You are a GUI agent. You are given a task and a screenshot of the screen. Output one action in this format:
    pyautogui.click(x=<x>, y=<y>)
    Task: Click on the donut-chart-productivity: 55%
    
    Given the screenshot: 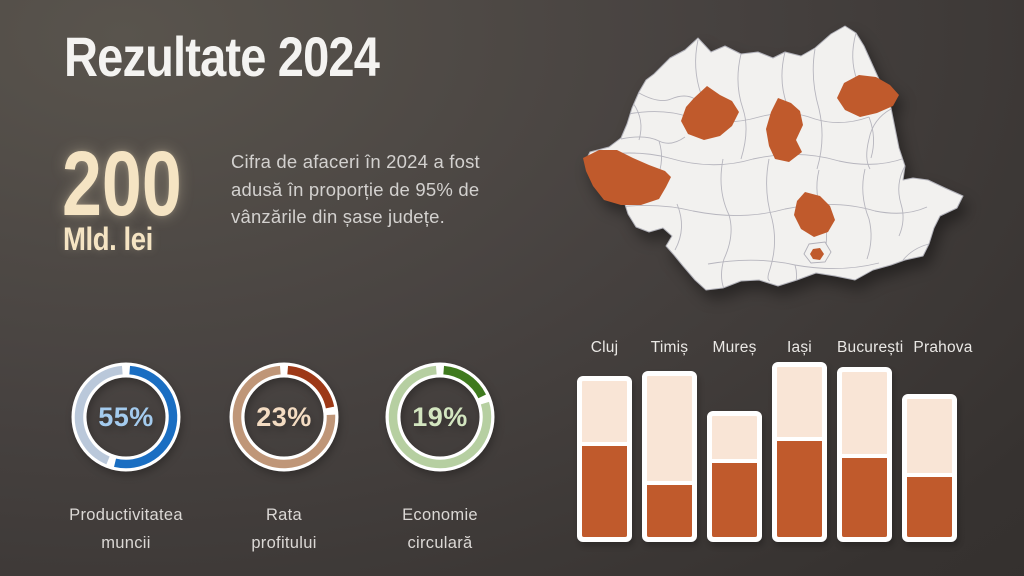 What is the action you would take?
    pyautogui.click(x=126, y=417)
    